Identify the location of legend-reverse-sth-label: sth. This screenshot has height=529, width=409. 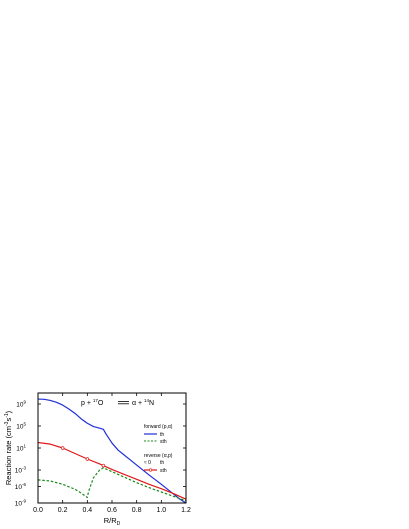
(163, 471).